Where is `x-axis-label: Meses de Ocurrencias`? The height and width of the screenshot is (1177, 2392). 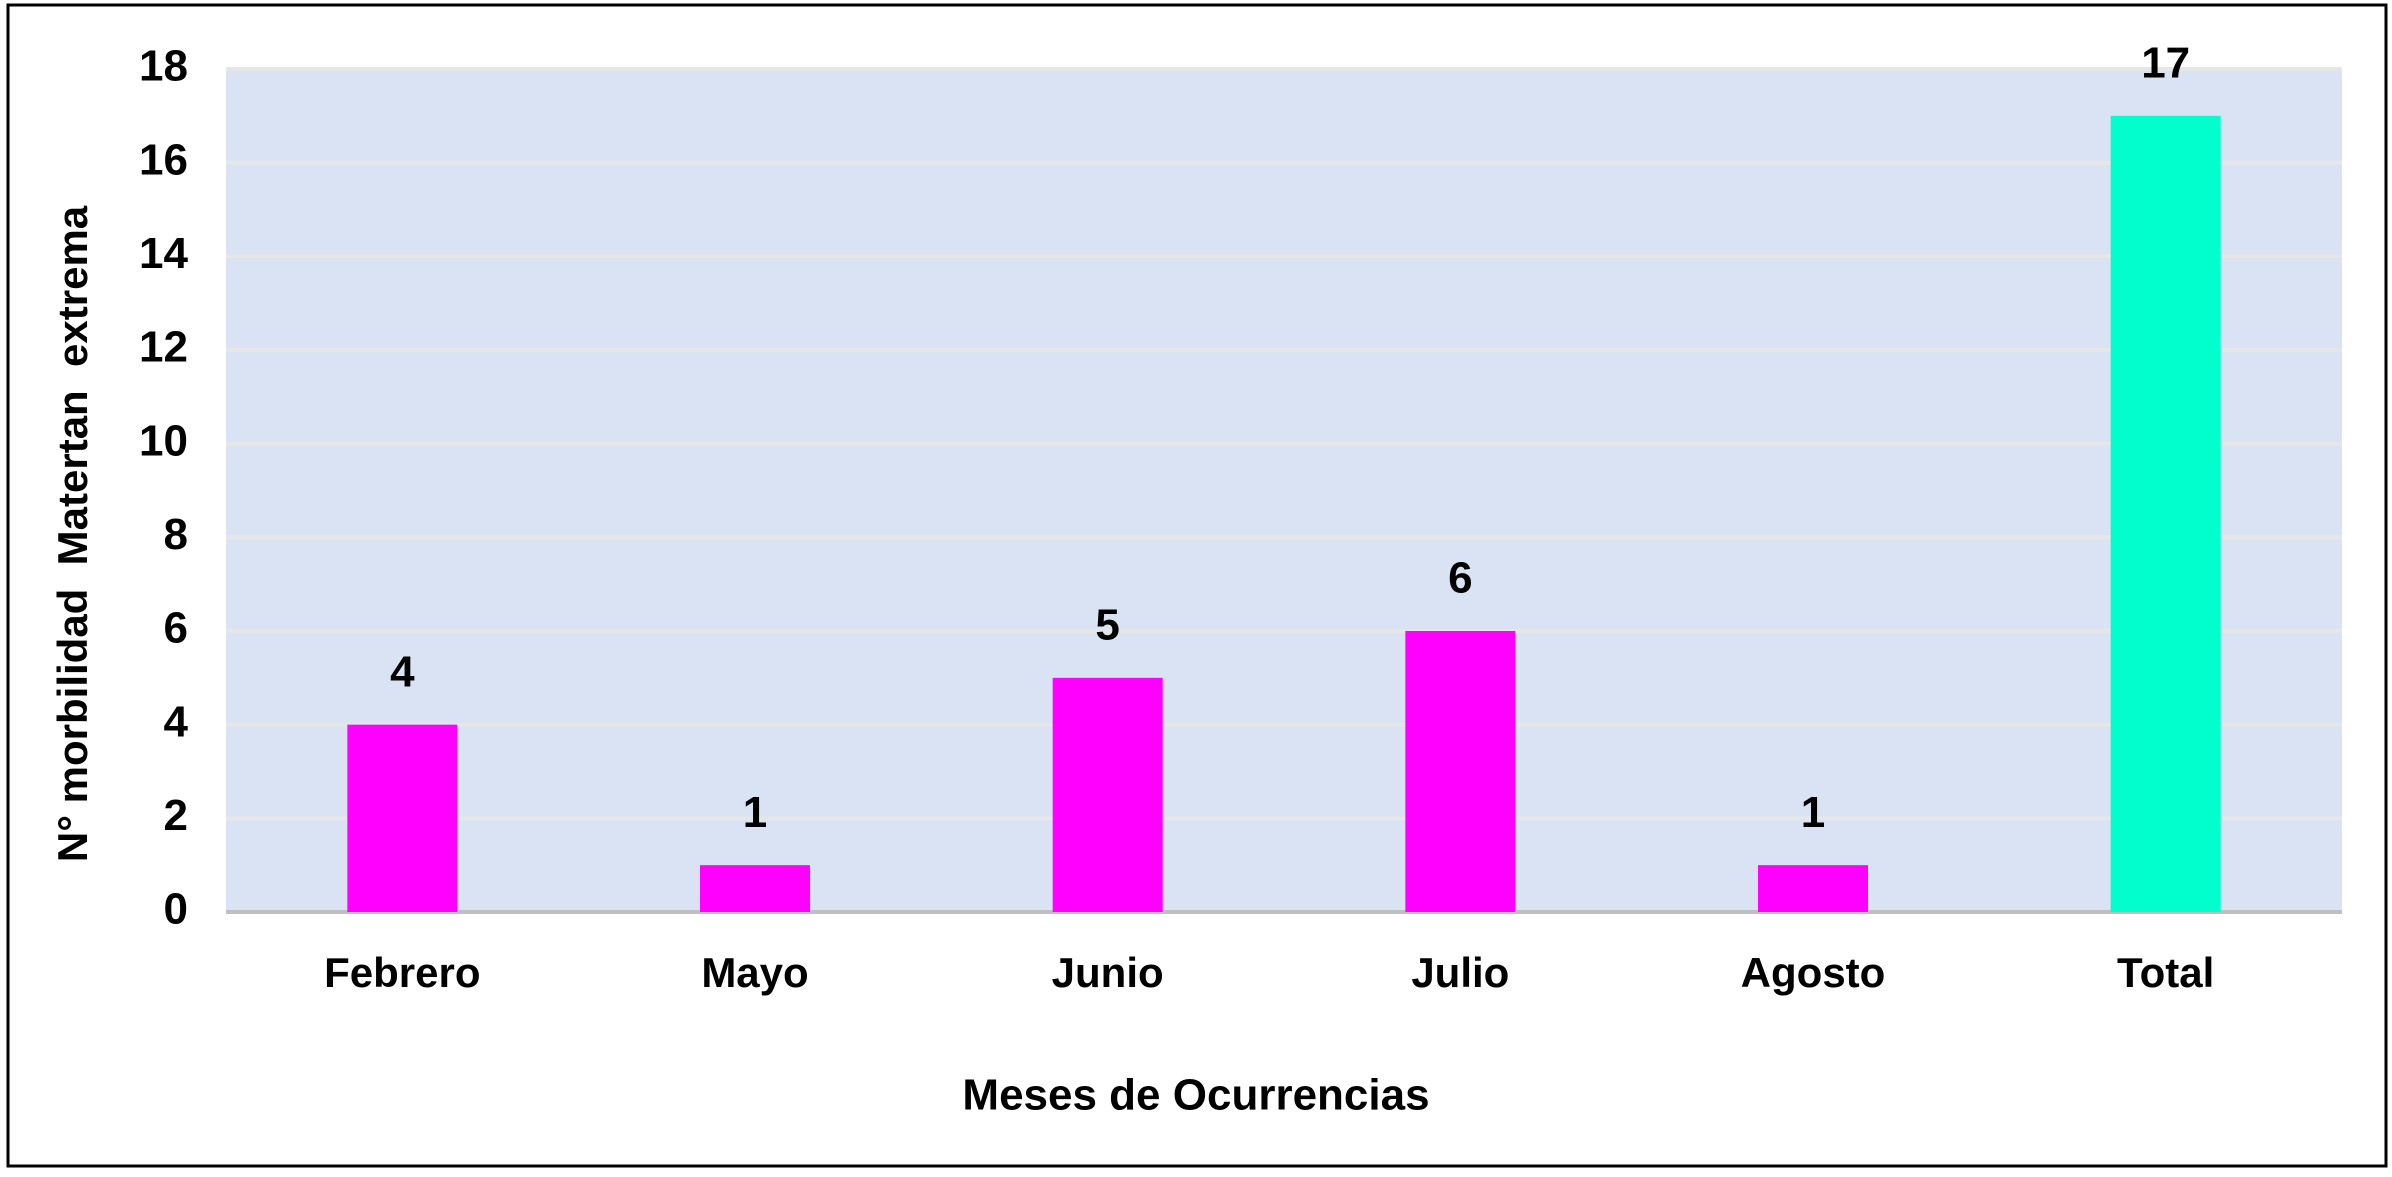 x-axis-label: Meses de Ocurrencias is located at coordinates (1195, 1095).